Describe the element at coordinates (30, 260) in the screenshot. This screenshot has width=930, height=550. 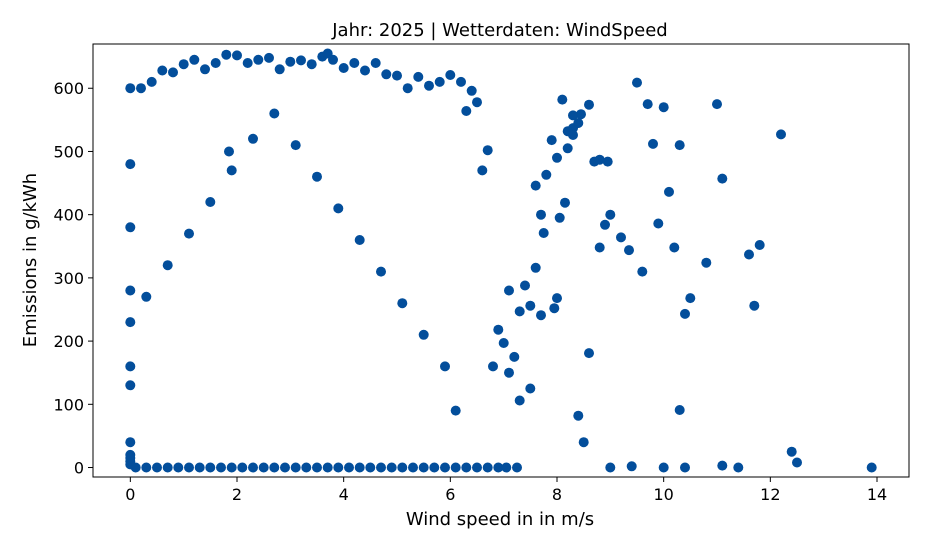
I see `y-axis-label: Emissions in g/kWh` at that location.